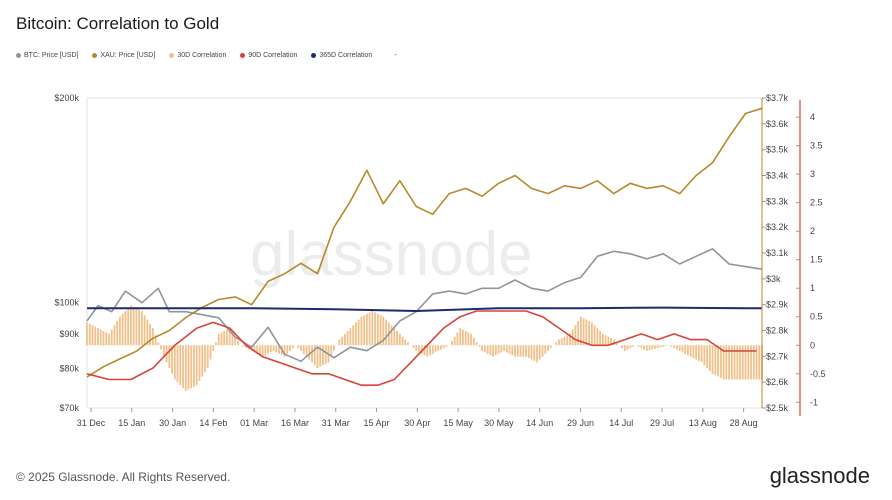  I want to click on legend-item: 90D Correlation, so click(268, 55).